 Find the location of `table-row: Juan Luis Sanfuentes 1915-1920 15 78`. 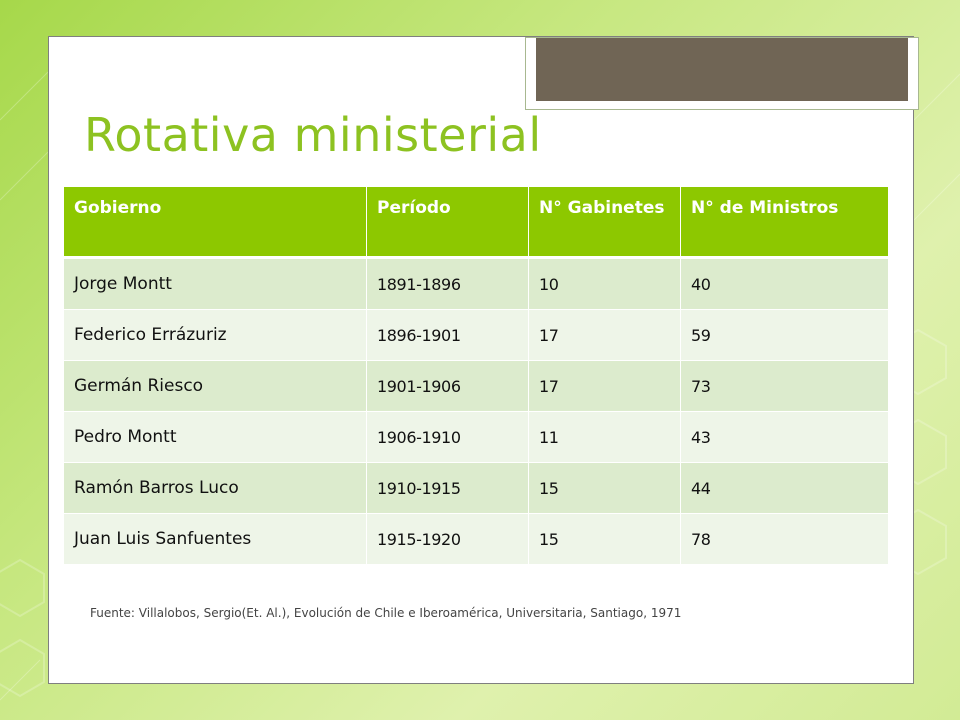

table-row: Juan Luis Sanfuentes 1915-1920 15 78 is located at coordinates (476, 539).